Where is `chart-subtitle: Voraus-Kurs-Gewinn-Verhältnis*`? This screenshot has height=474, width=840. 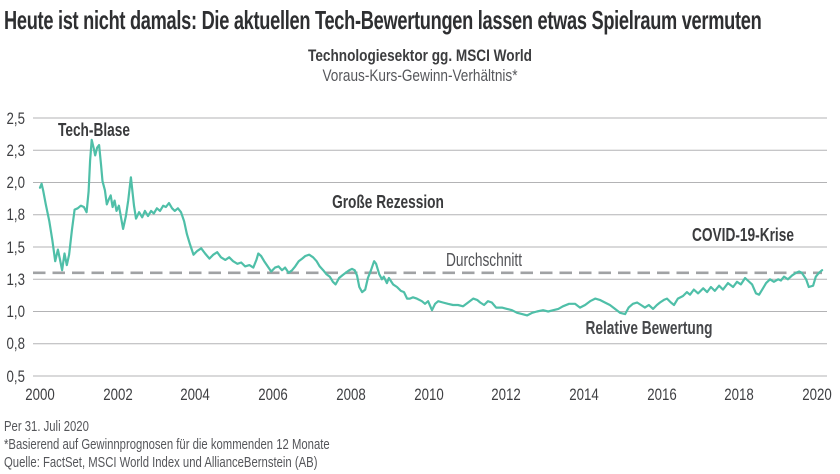 chart-subtitle: Voraus-Kurs-Gewinn-Verhältnis* is located at coordinates (420, 75).